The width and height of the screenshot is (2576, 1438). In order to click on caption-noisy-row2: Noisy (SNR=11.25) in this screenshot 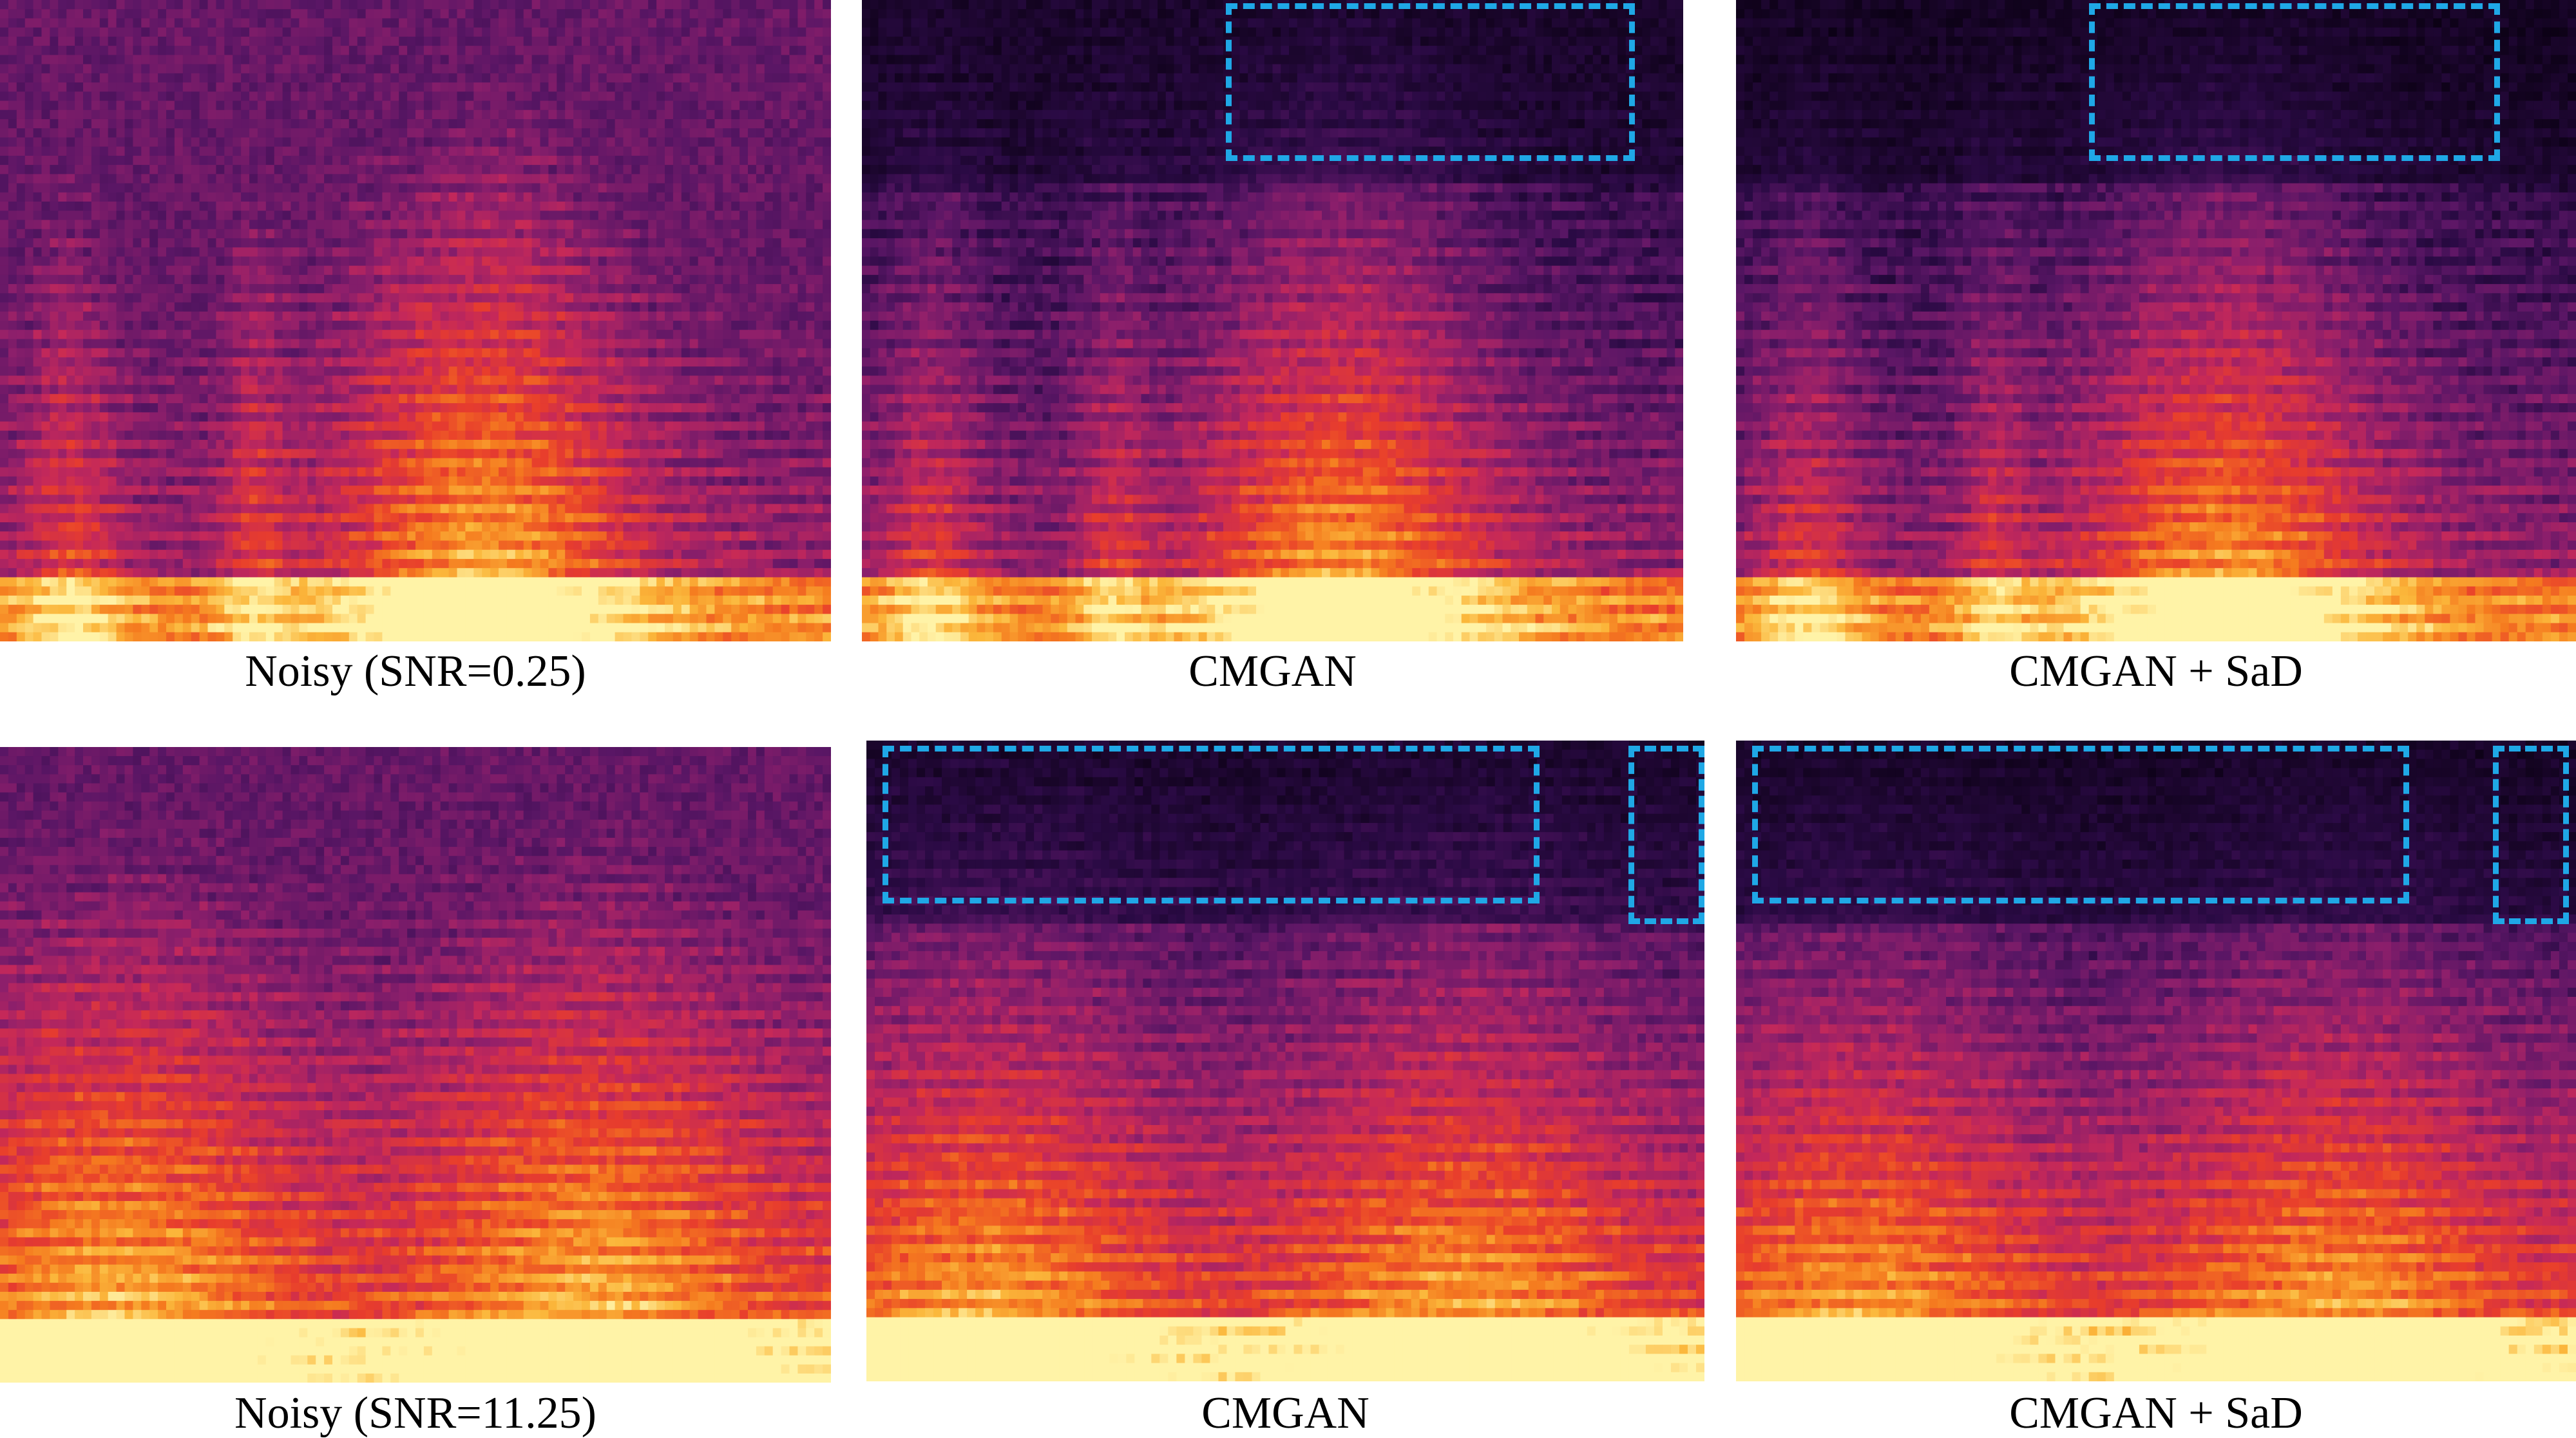, I will do `click(415, 1413)`.